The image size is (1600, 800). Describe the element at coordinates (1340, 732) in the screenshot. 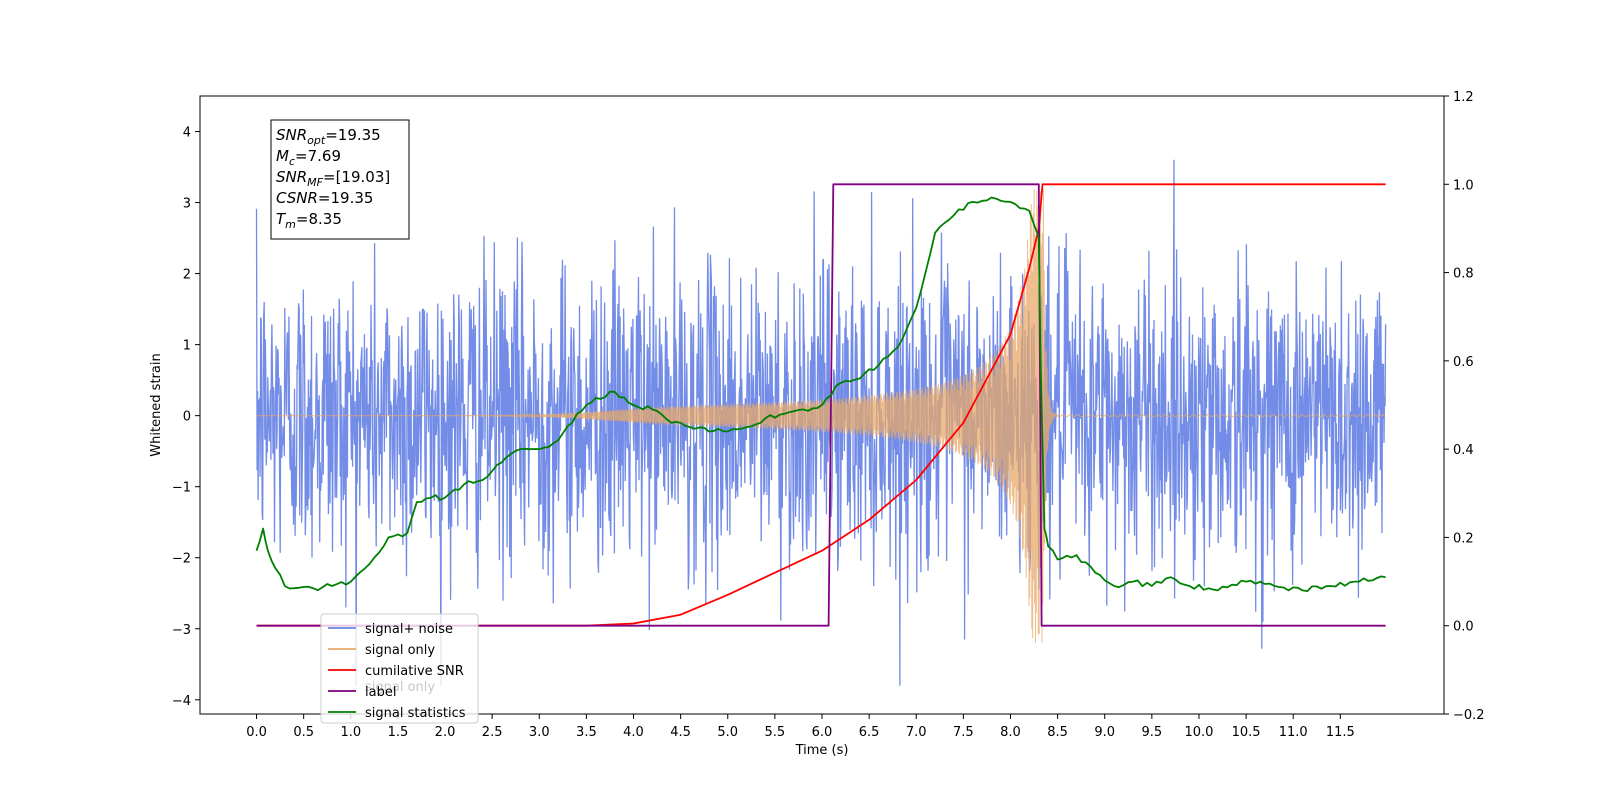

I see `x-tick-label: 11.5` at that location.